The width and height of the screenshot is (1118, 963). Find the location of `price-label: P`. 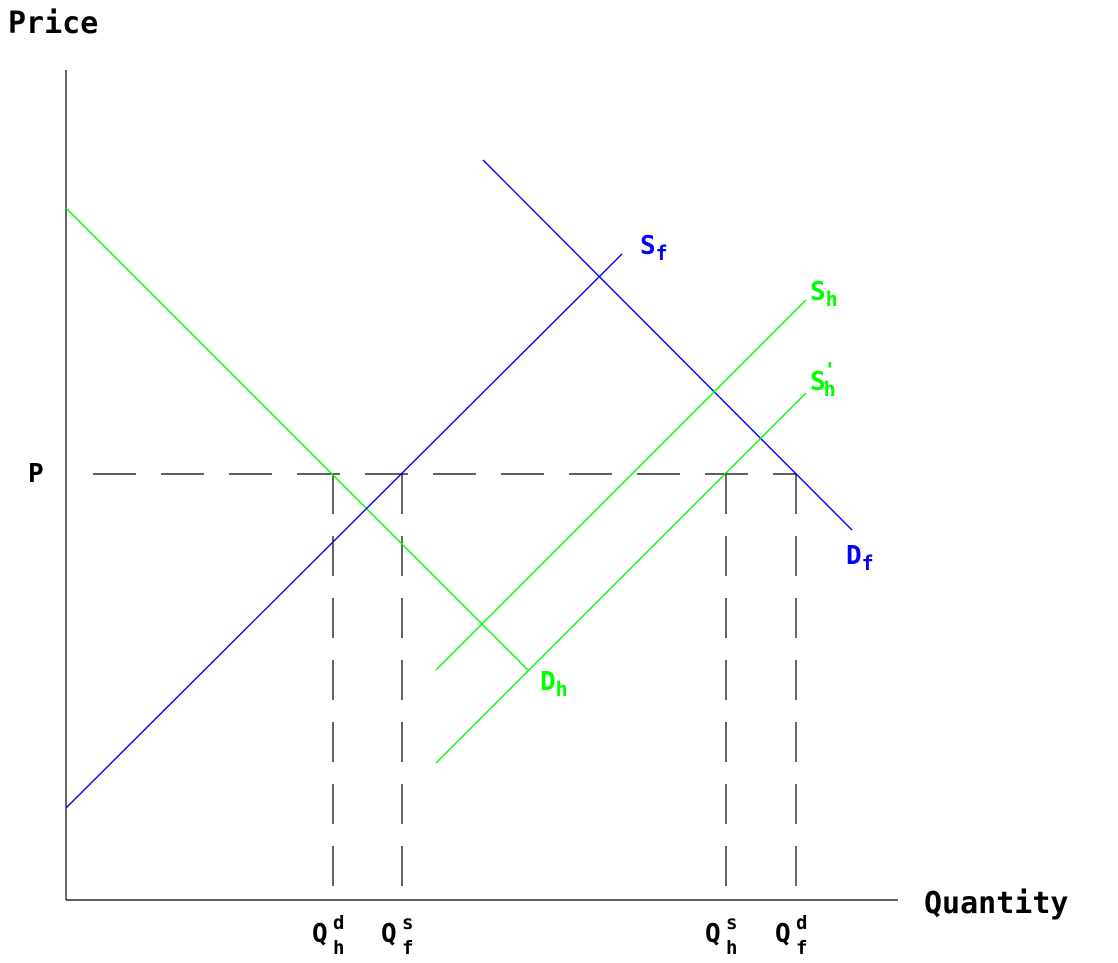

price-label: P is located at coordinates (36, 474).